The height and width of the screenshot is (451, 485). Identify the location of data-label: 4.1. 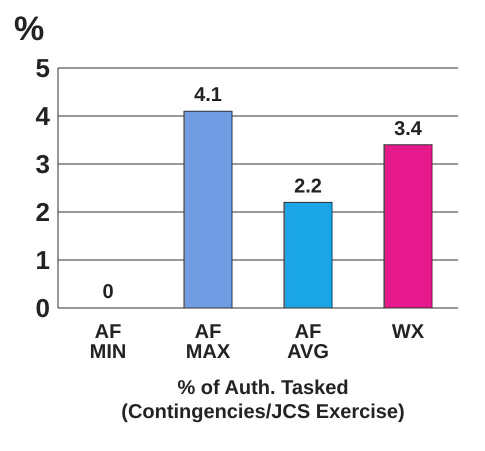
(208, 95).